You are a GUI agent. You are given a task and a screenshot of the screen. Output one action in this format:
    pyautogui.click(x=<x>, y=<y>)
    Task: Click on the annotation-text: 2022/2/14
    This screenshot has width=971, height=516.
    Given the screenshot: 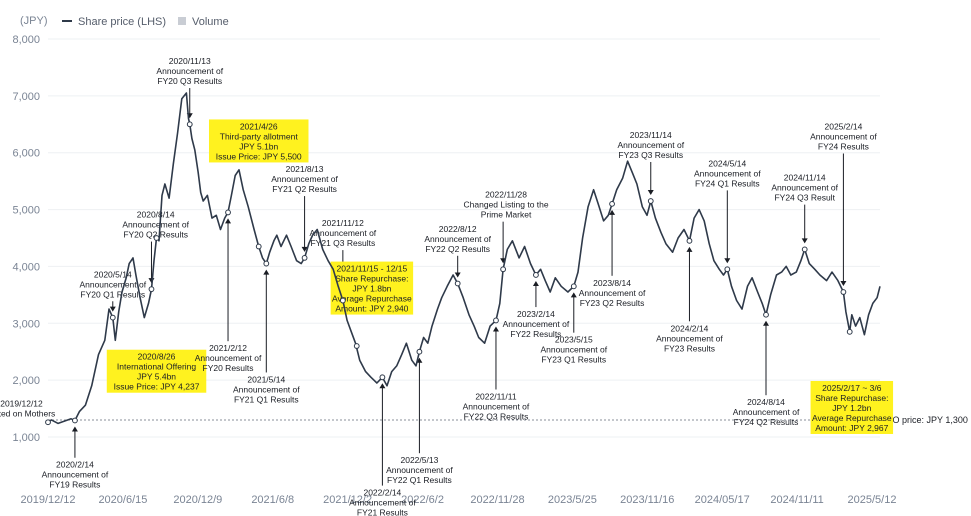 What is the action you would take?
    pyautogui.click(x=382, y=493)
    